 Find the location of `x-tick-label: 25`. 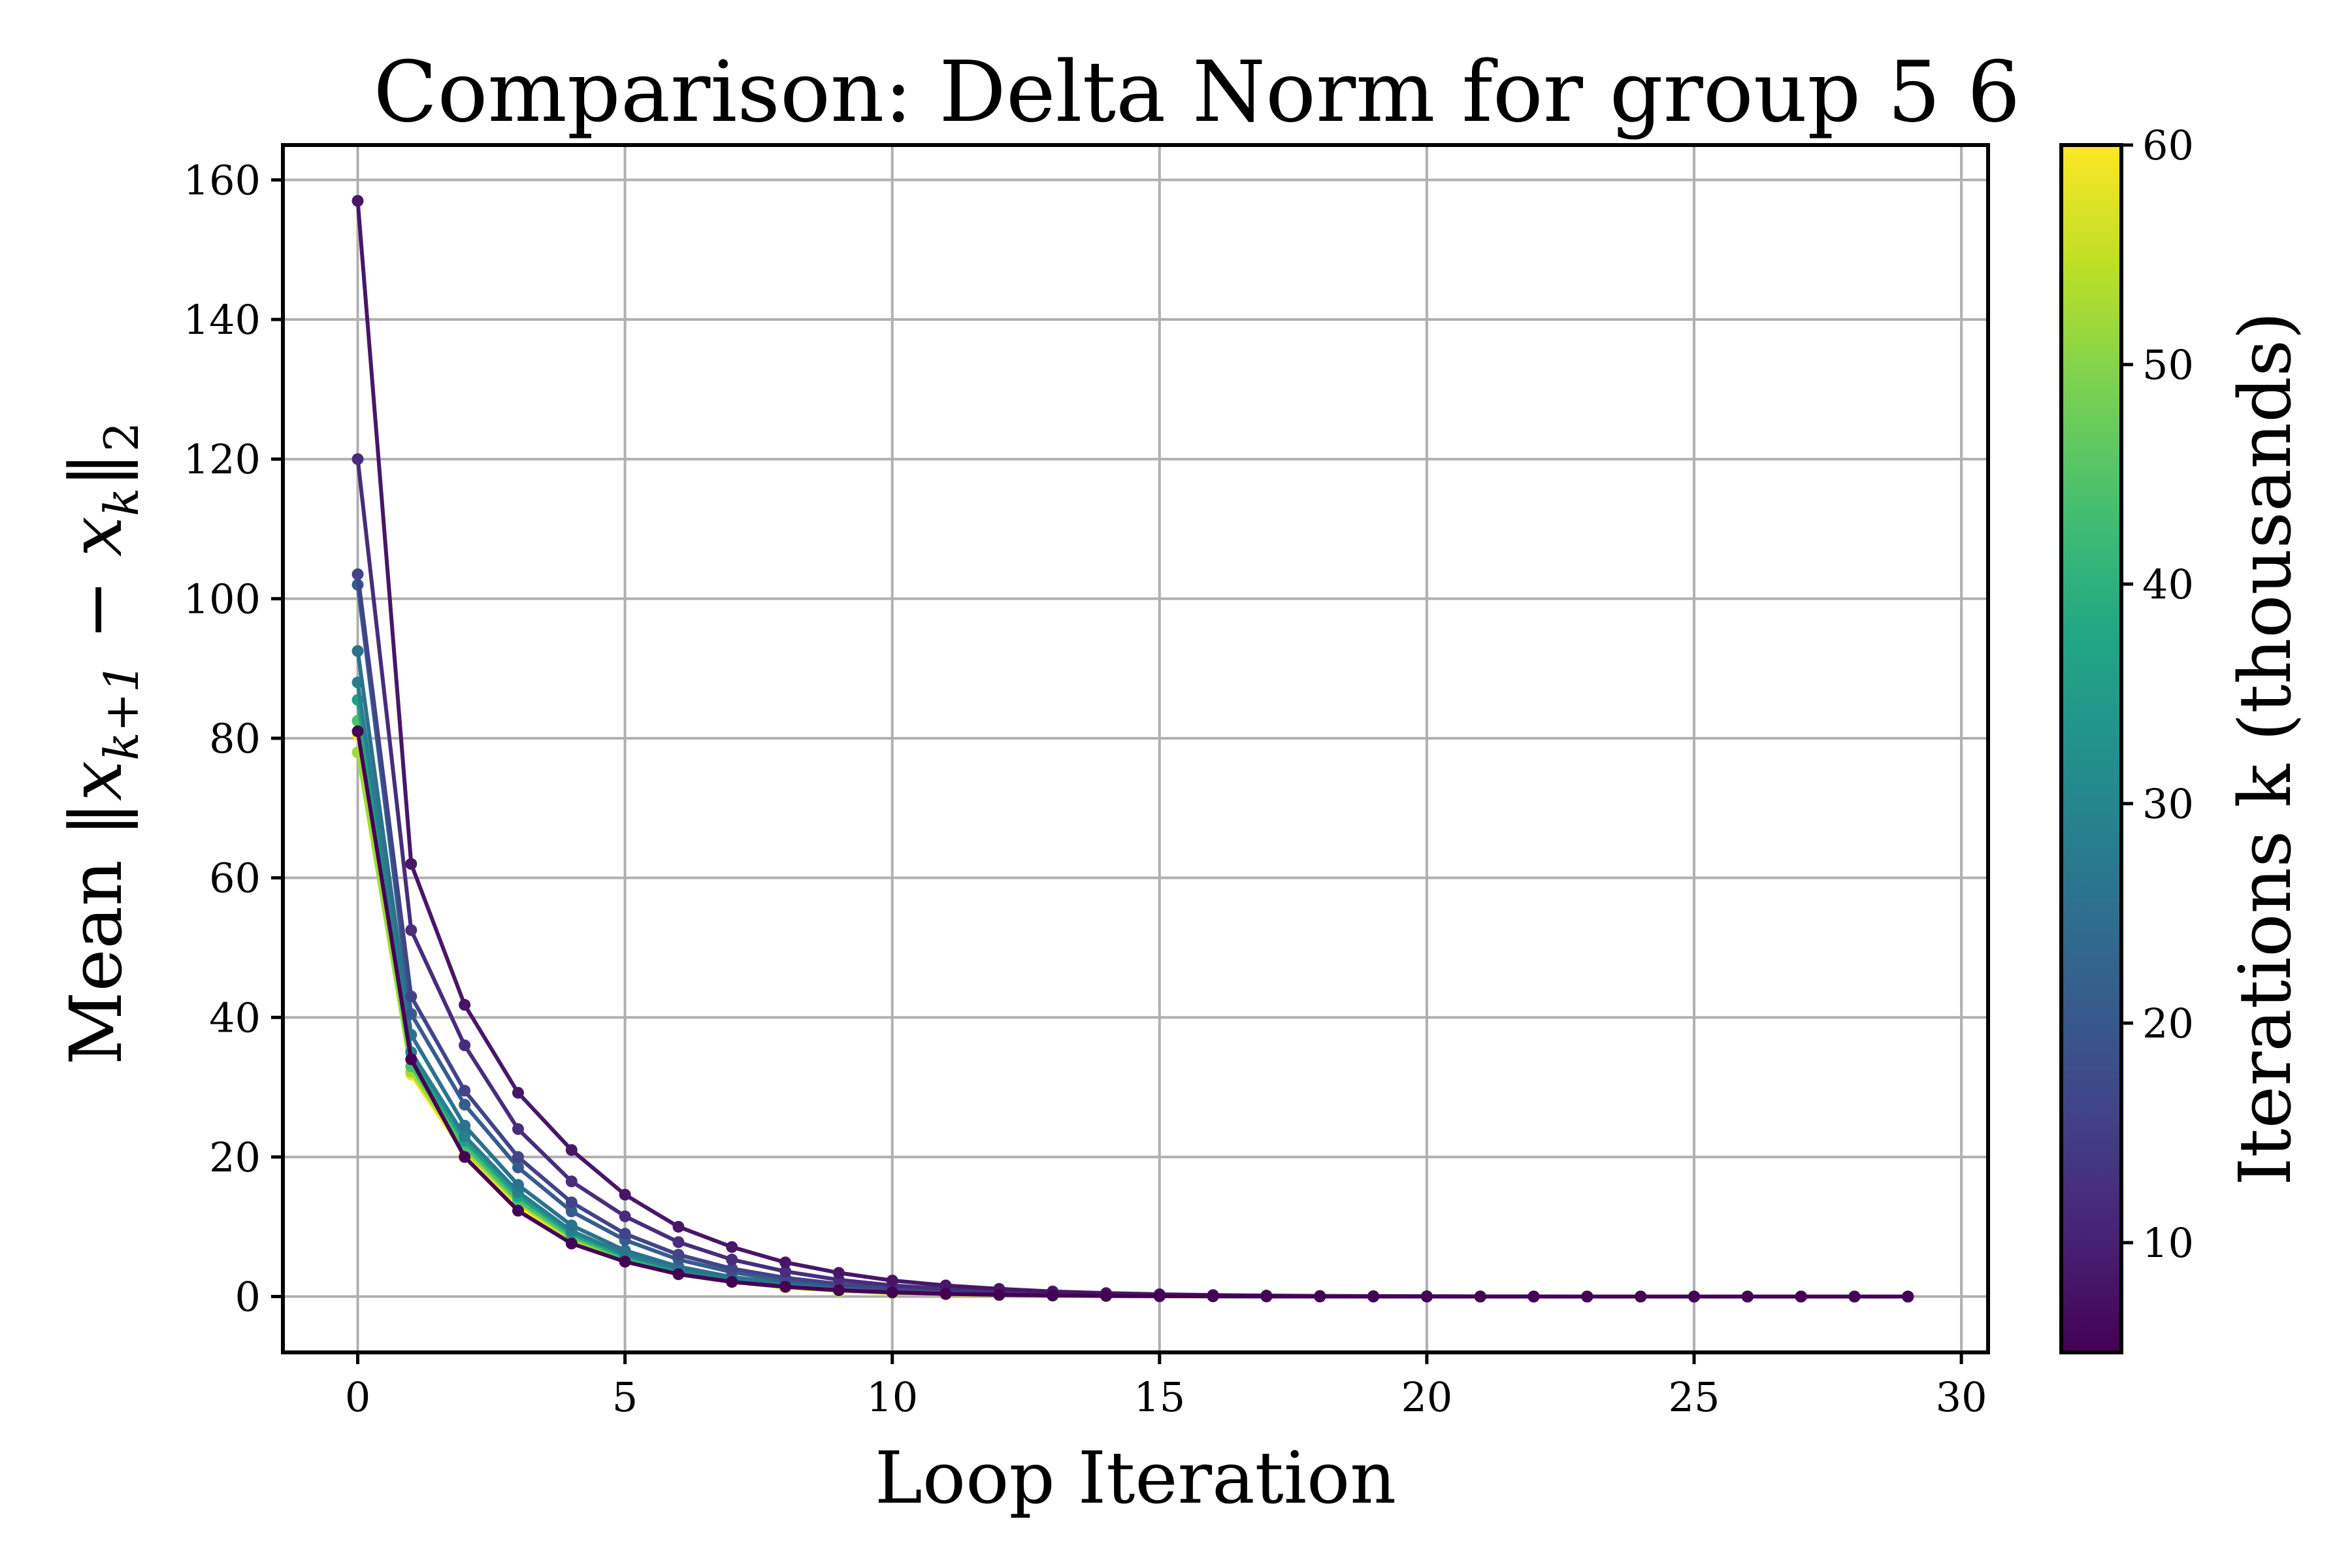

x-tick-label: 25 is located at coordinates (1694, 1397).